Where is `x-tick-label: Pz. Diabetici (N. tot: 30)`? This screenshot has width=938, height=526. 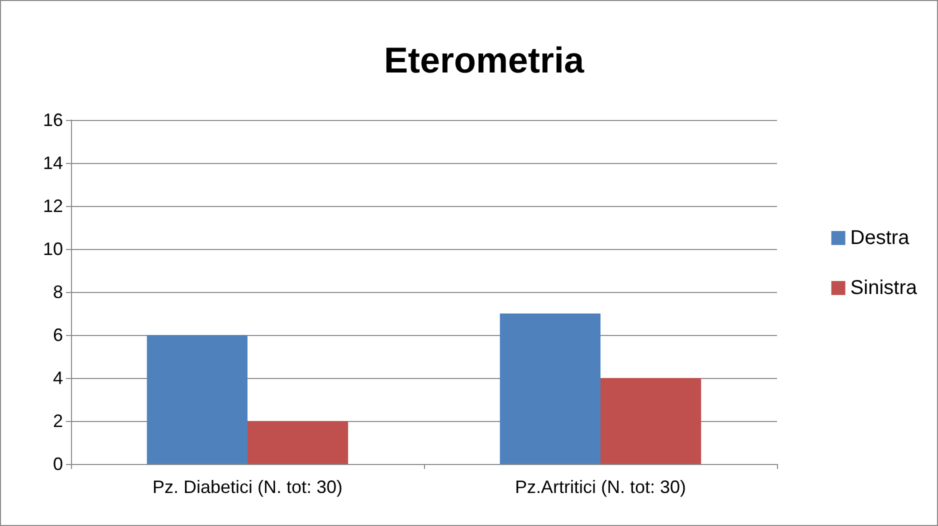
x-tick-label: Pz. Diabetici (N. tot: 30) is located at coordinates (247, 487).